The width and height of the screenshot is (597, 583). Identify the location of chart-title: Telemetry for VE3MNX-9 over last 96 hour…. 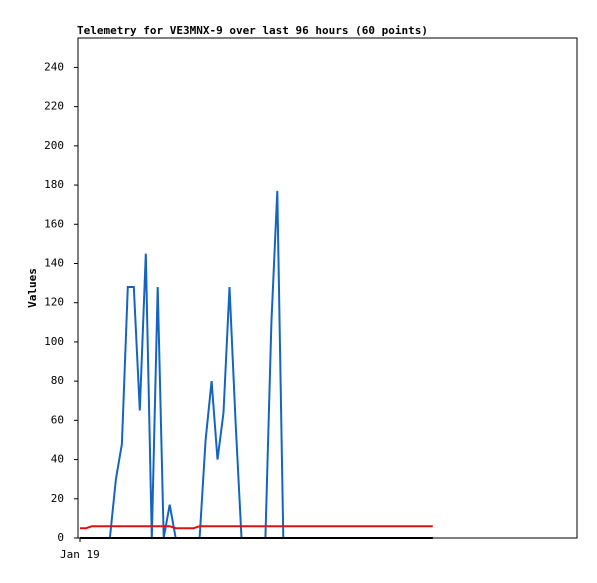
(252, 30).